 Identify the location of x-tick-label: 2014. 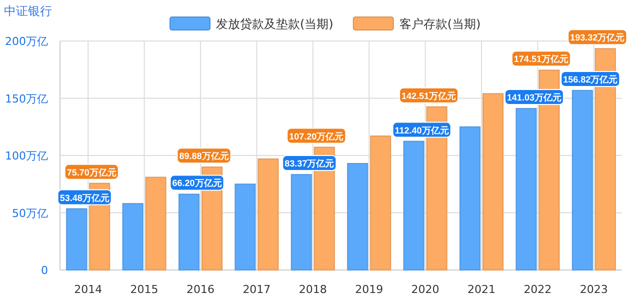
(88, 289).